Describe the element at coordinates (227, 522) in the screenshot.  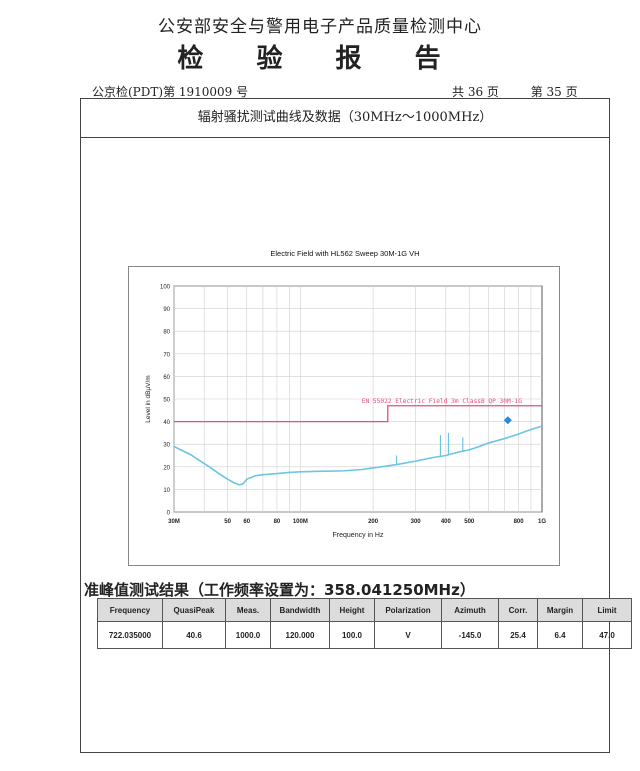
I see `x-tick-label: 50` at that location.